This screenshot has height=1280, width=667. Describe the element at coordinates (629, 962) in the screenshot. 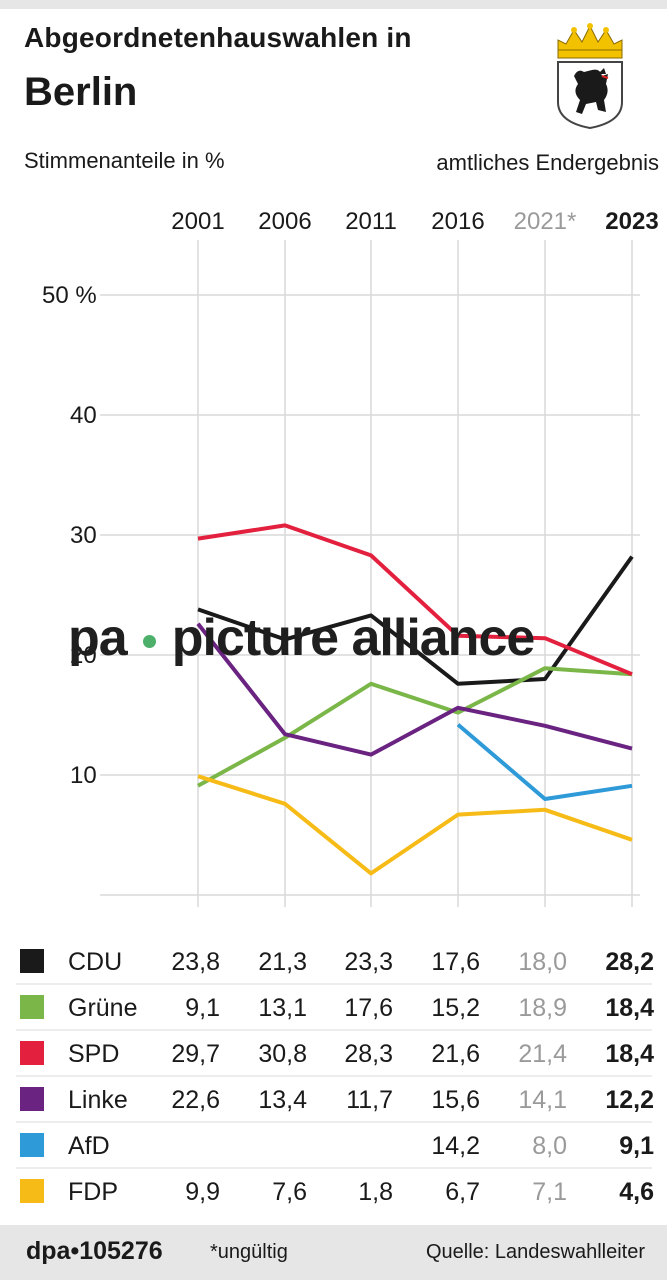

I see `data-label: 28,2` at that location.